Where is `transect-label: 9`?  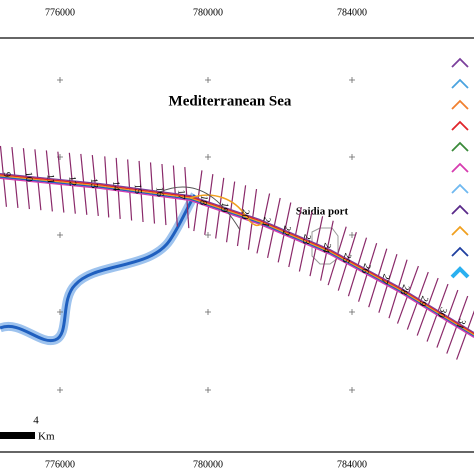 transect-label: 9 is located at coordinates (6, 175).